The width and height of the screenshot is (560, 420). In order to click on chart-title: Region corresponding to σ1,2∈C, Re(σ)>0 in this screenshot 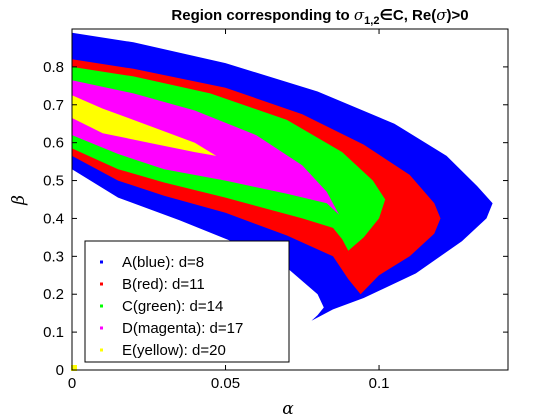, I will do `click(319, 16)`.